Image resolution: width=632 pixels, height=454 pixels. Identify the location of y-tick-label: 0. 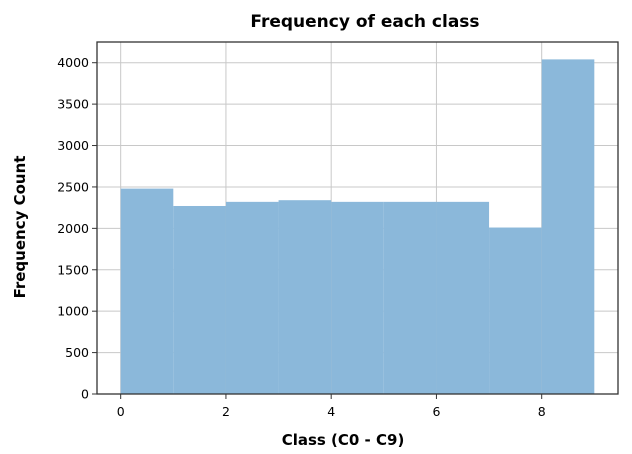
(85, 394).